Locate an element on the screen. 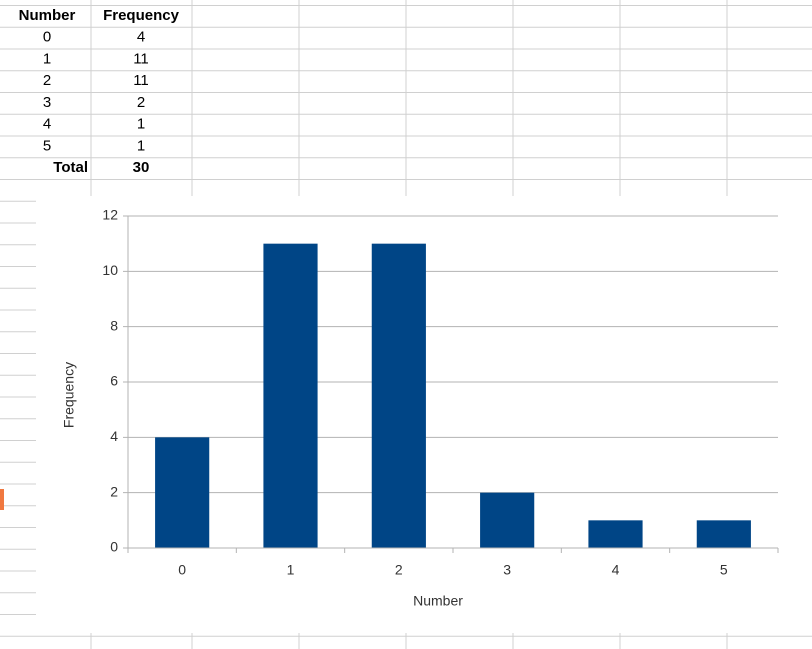  header-cell: Number is located at coordinates (47, 15).